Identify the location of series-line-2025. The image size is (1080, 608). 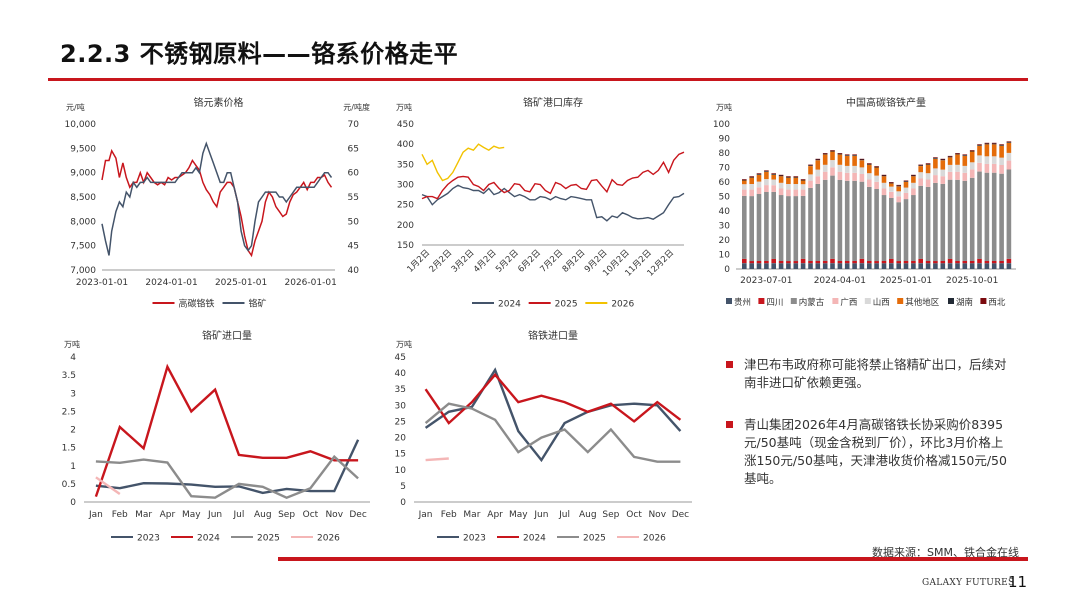
(552, 432).